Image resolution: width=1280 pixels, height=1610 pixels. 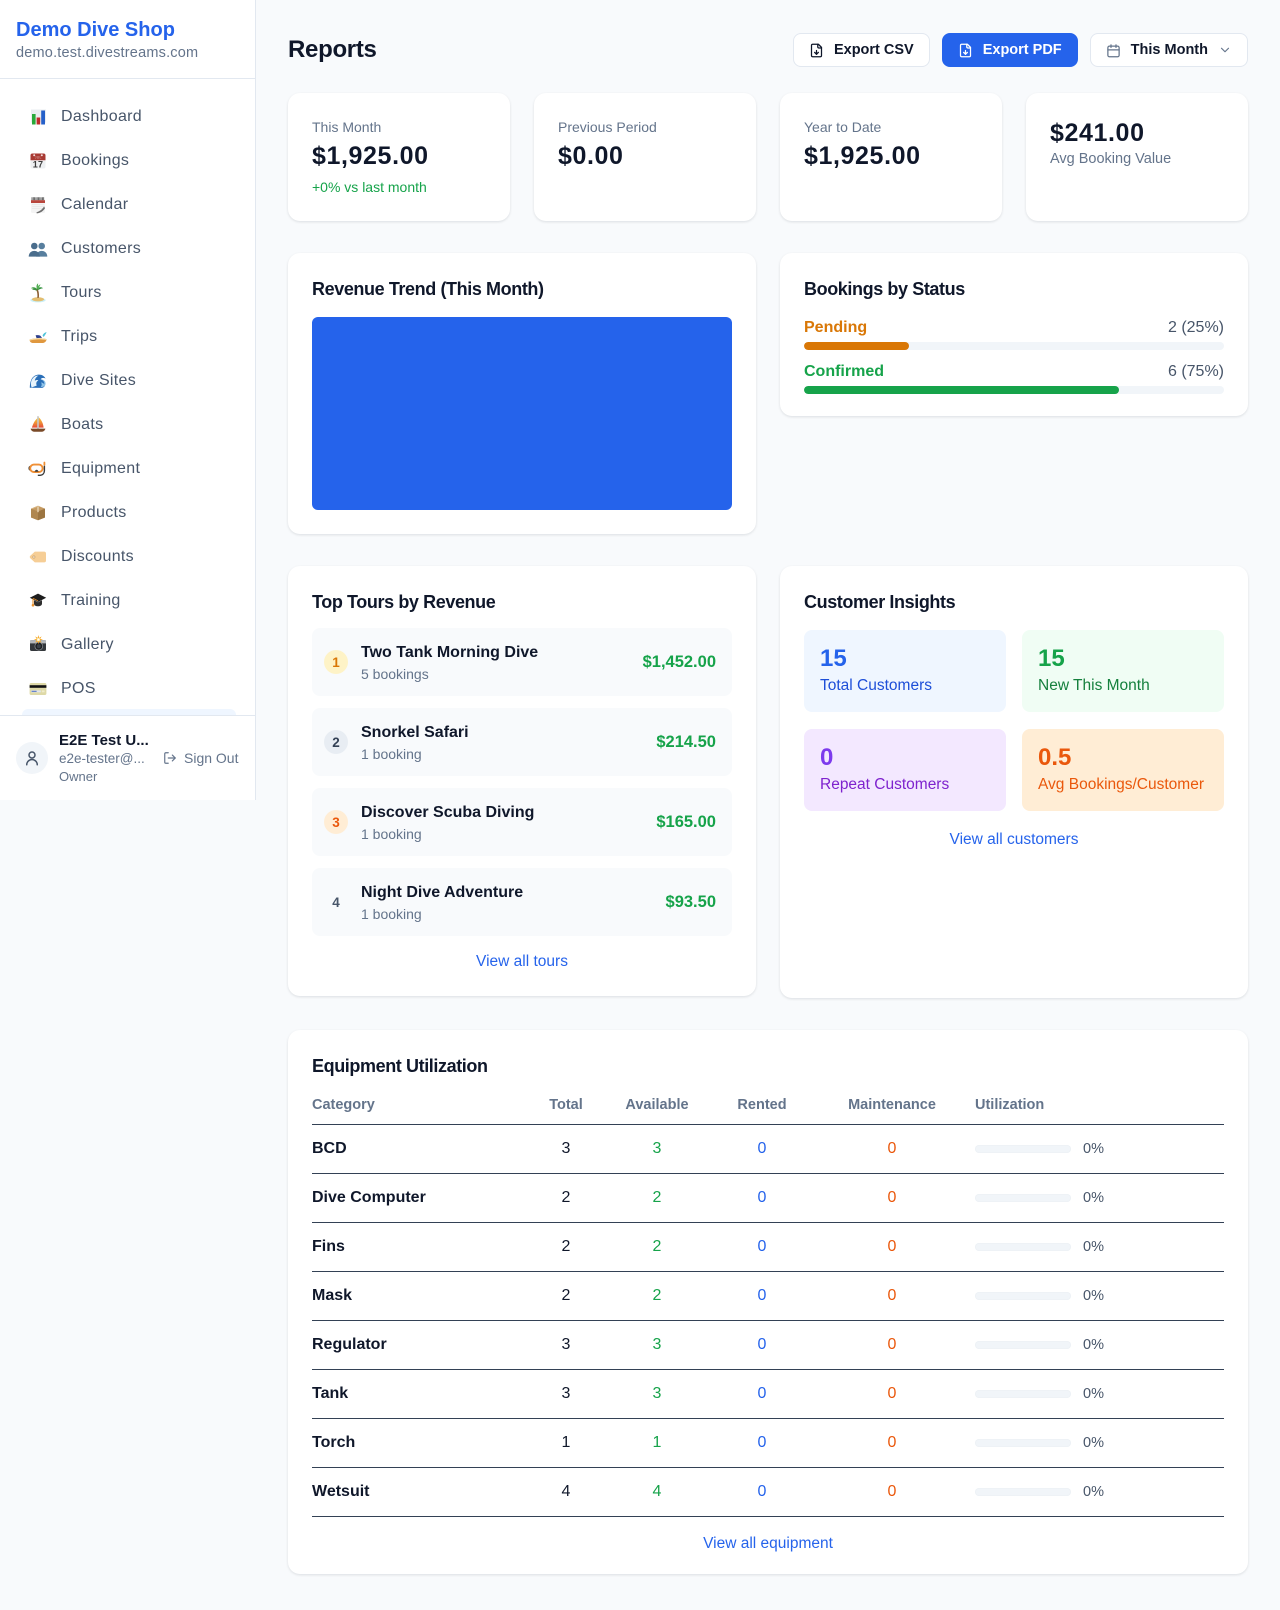 I want to click on svg-text: 17, so click(x=38, y=164).